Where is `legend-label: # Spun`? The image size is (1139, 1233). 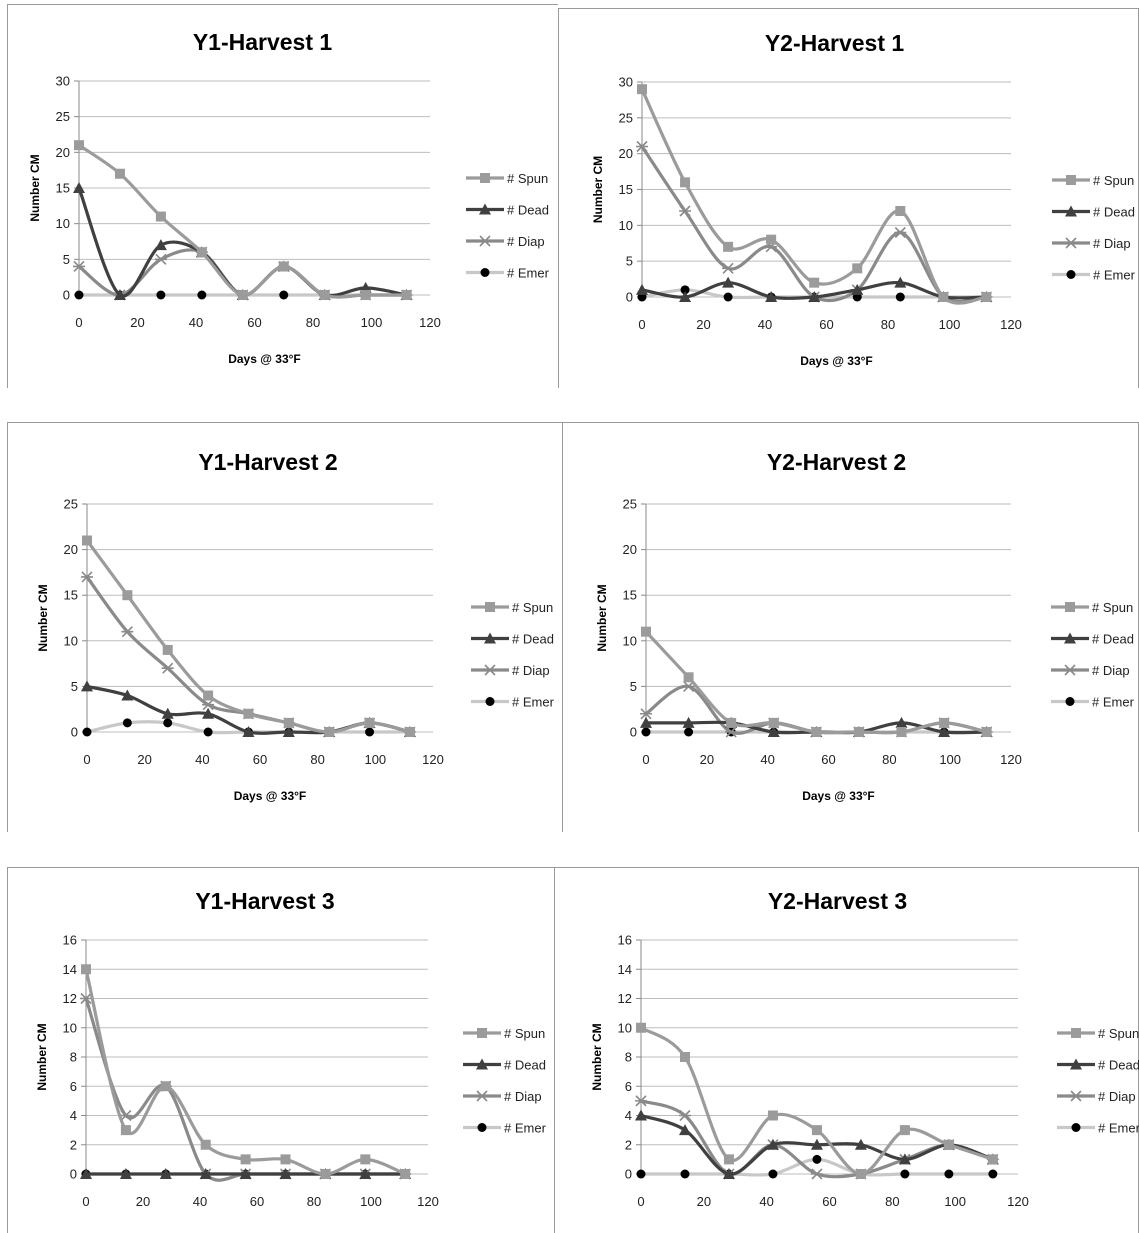
legend-label: # Spun is located at coordinates (524, 1033).